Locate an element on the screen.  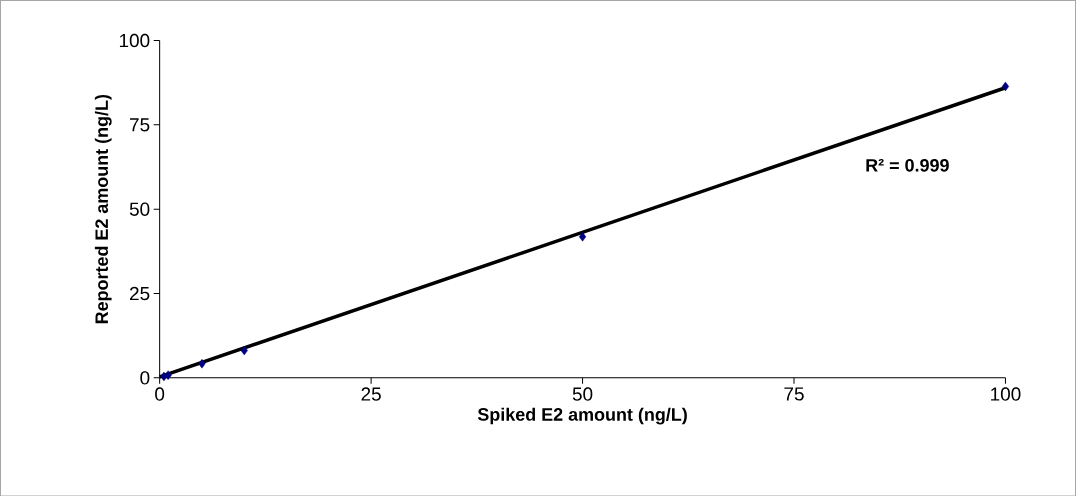
y-tick-label: 25 is located at coordinates (140, 293).